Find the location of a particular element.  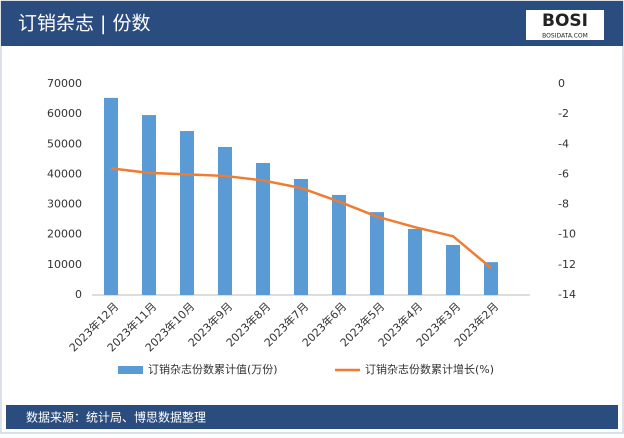

y2-tick-label: 0 is located at coordinates (561, 83).